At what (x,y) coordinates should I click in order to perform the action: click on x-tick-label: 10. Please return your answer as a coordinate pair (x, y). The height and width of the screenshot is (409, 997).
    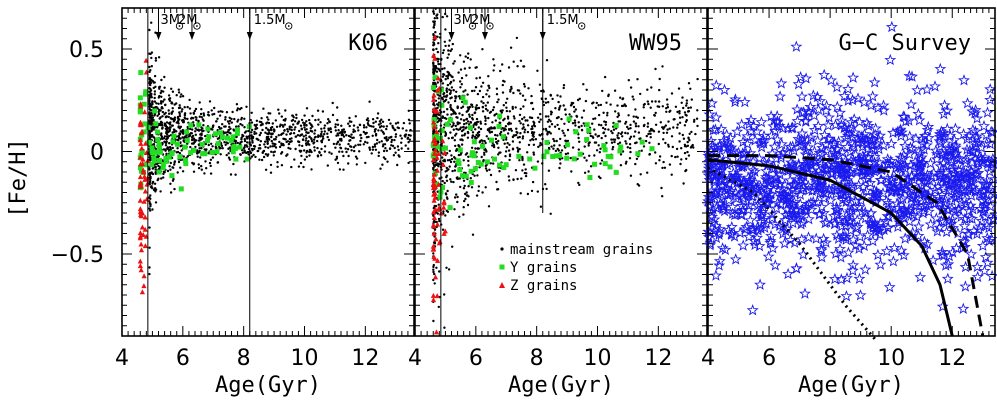
    Looking at the image, I should click on (598, 358).